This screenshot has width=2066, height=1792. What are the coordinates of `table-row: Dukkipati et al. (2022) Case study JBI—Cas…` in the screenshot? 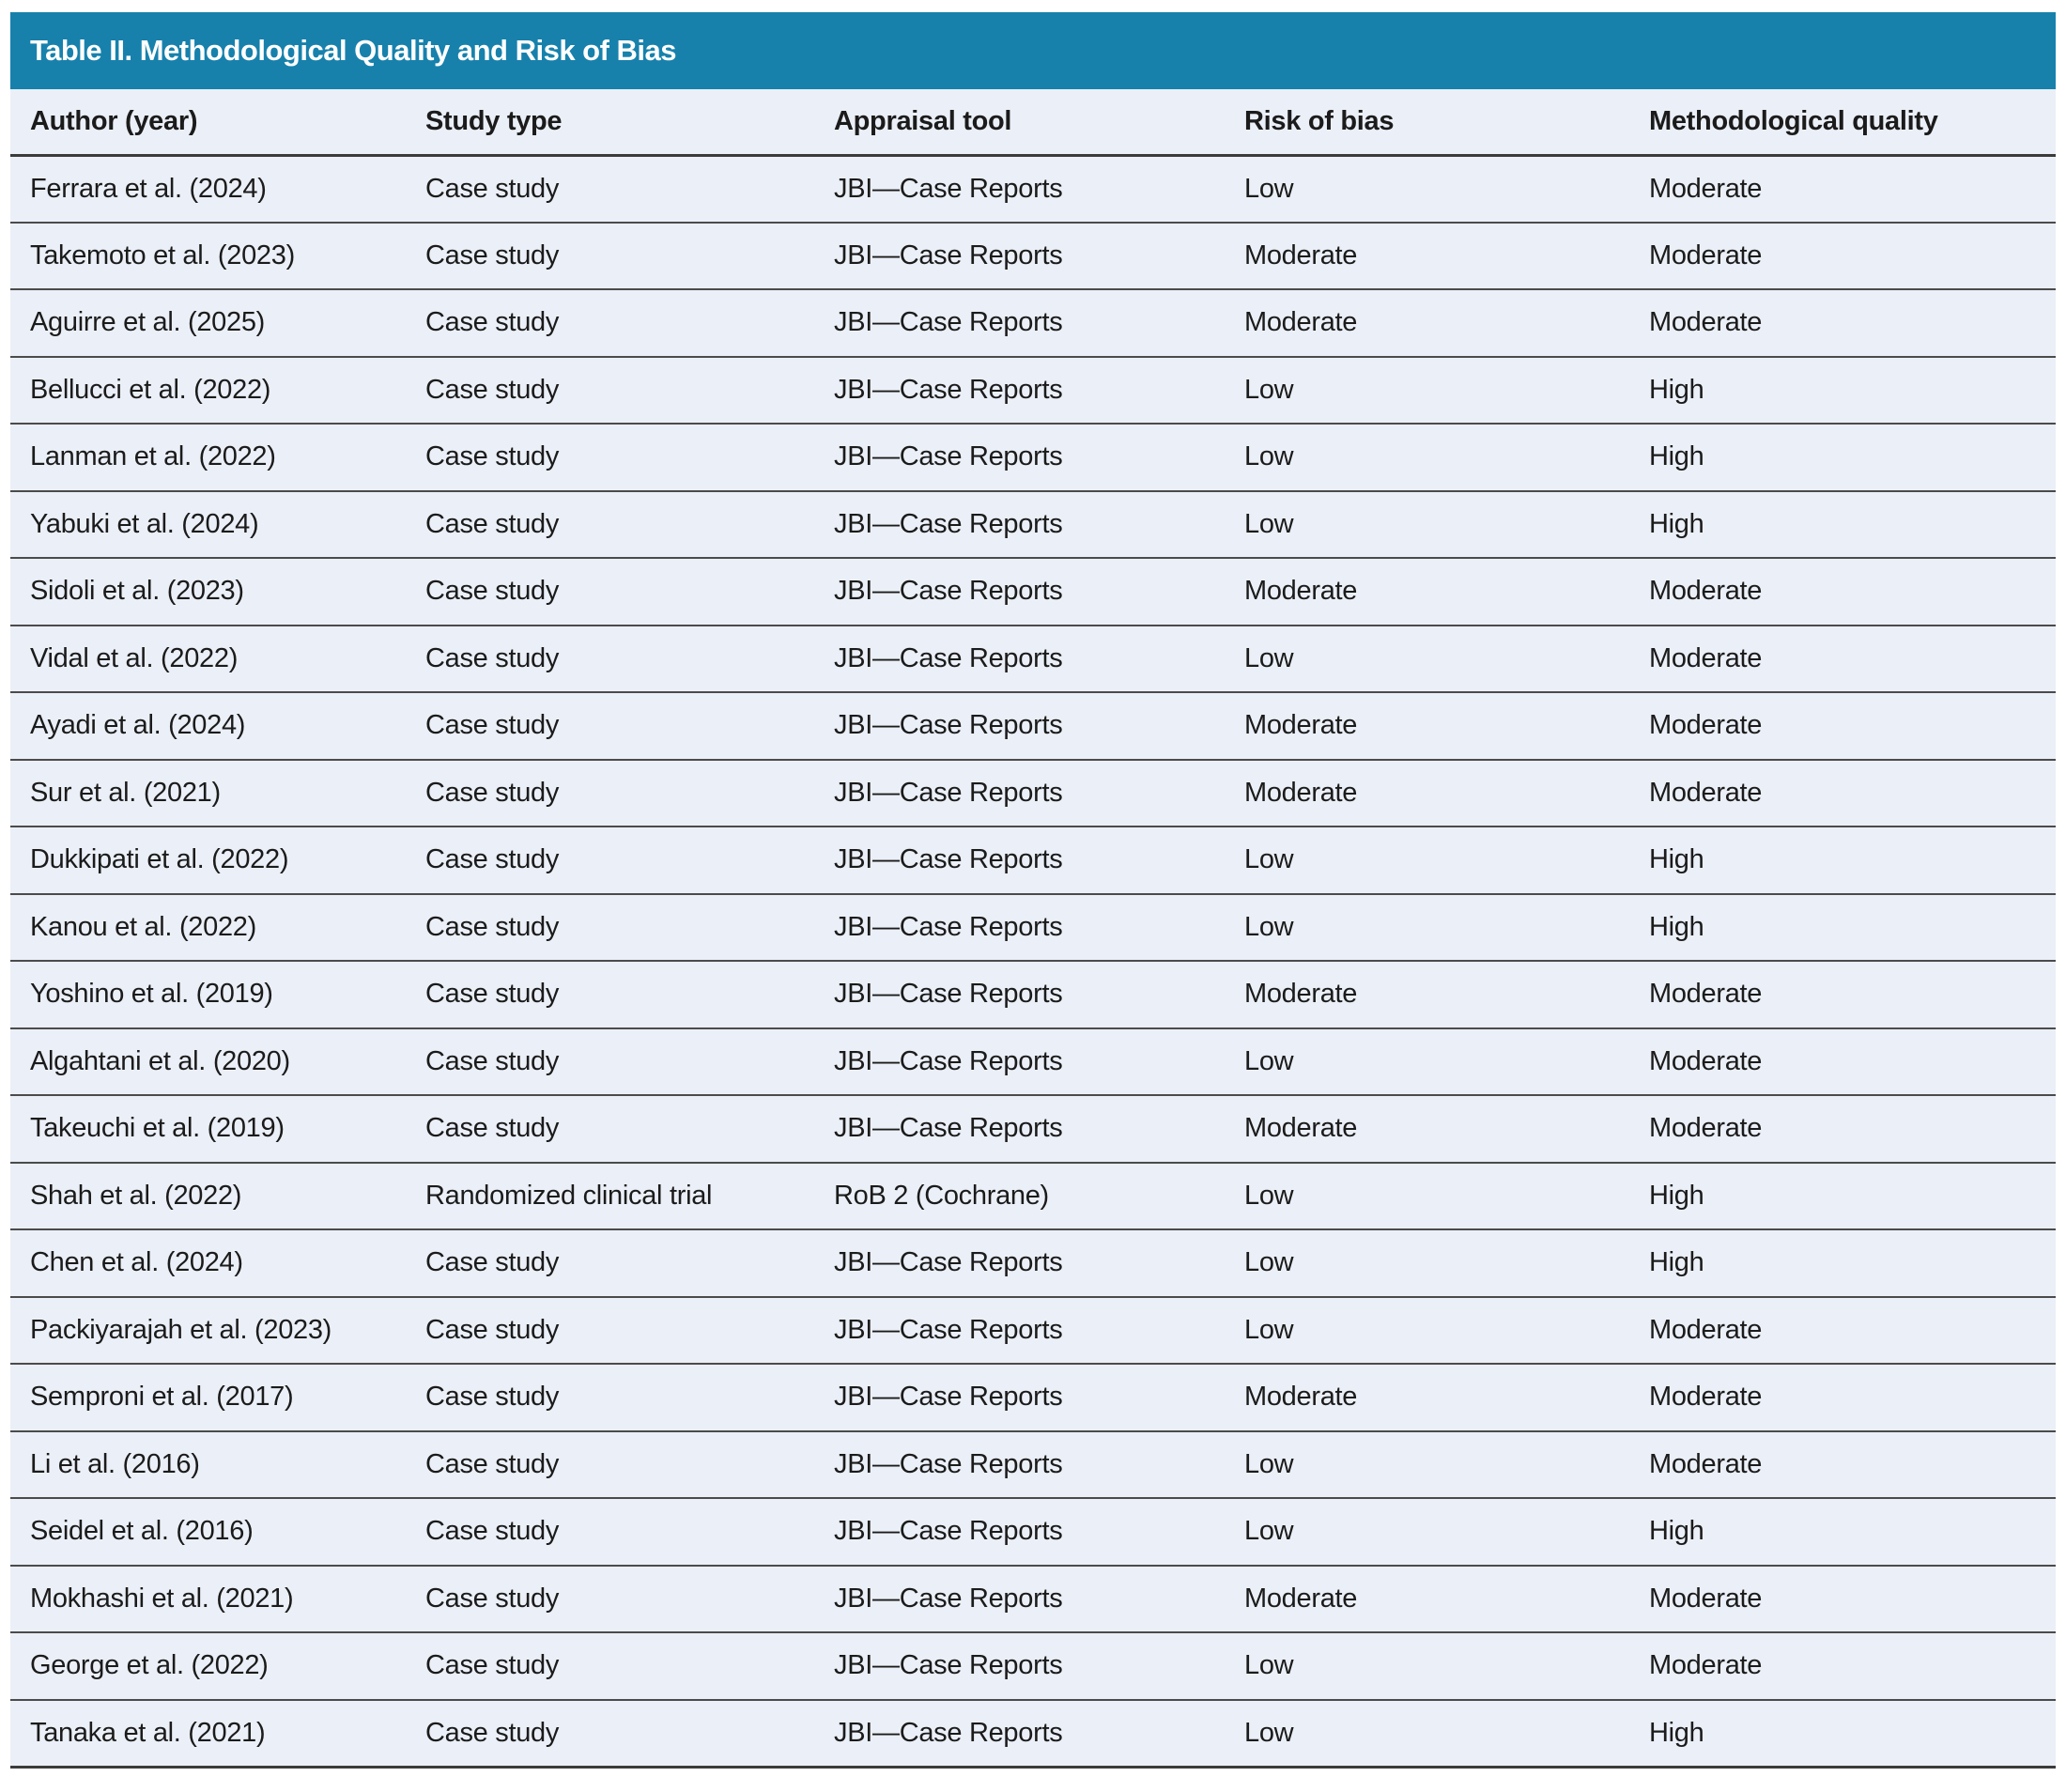 It's located at (1033, 860).